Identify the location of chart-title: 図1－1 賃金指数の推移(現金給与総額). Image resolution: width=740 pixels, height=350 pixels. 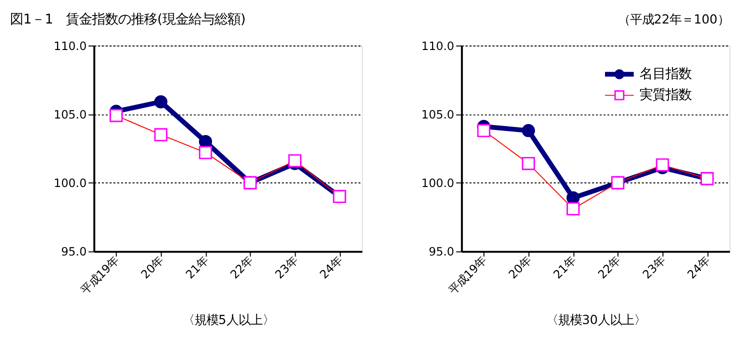
(128, 20).